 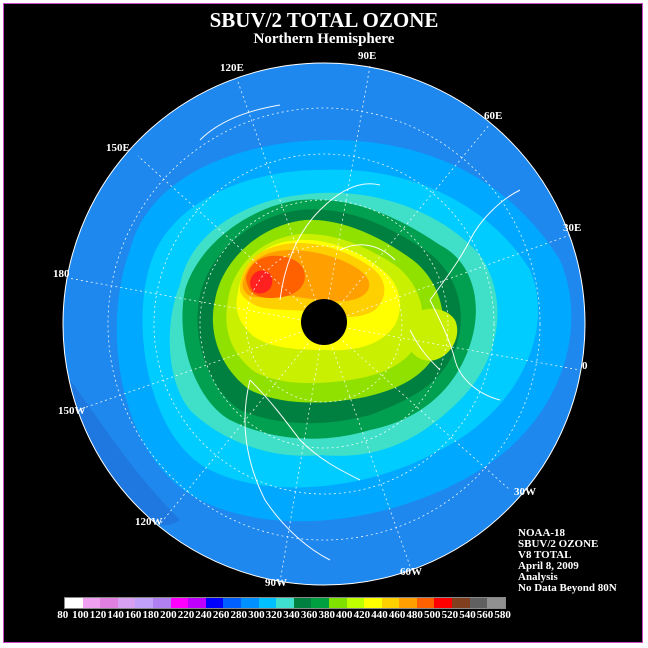 What do you see at coordinates (379, 615) in the screenshot?
I see `colorbar-tick-label: 440` at bounding box center [379, 615].